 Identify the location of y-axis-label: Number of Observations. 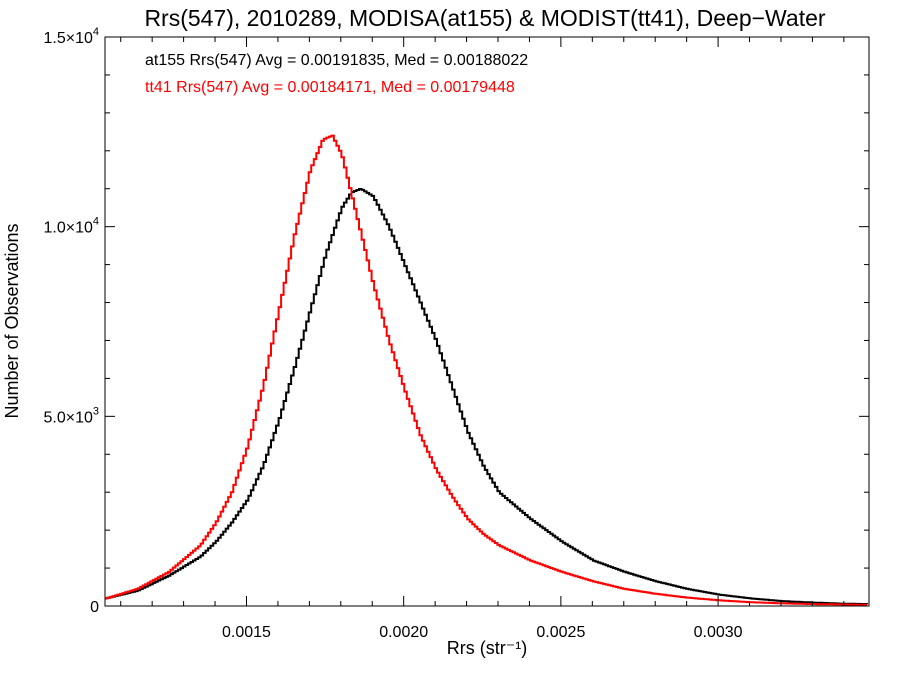
(12, 320).